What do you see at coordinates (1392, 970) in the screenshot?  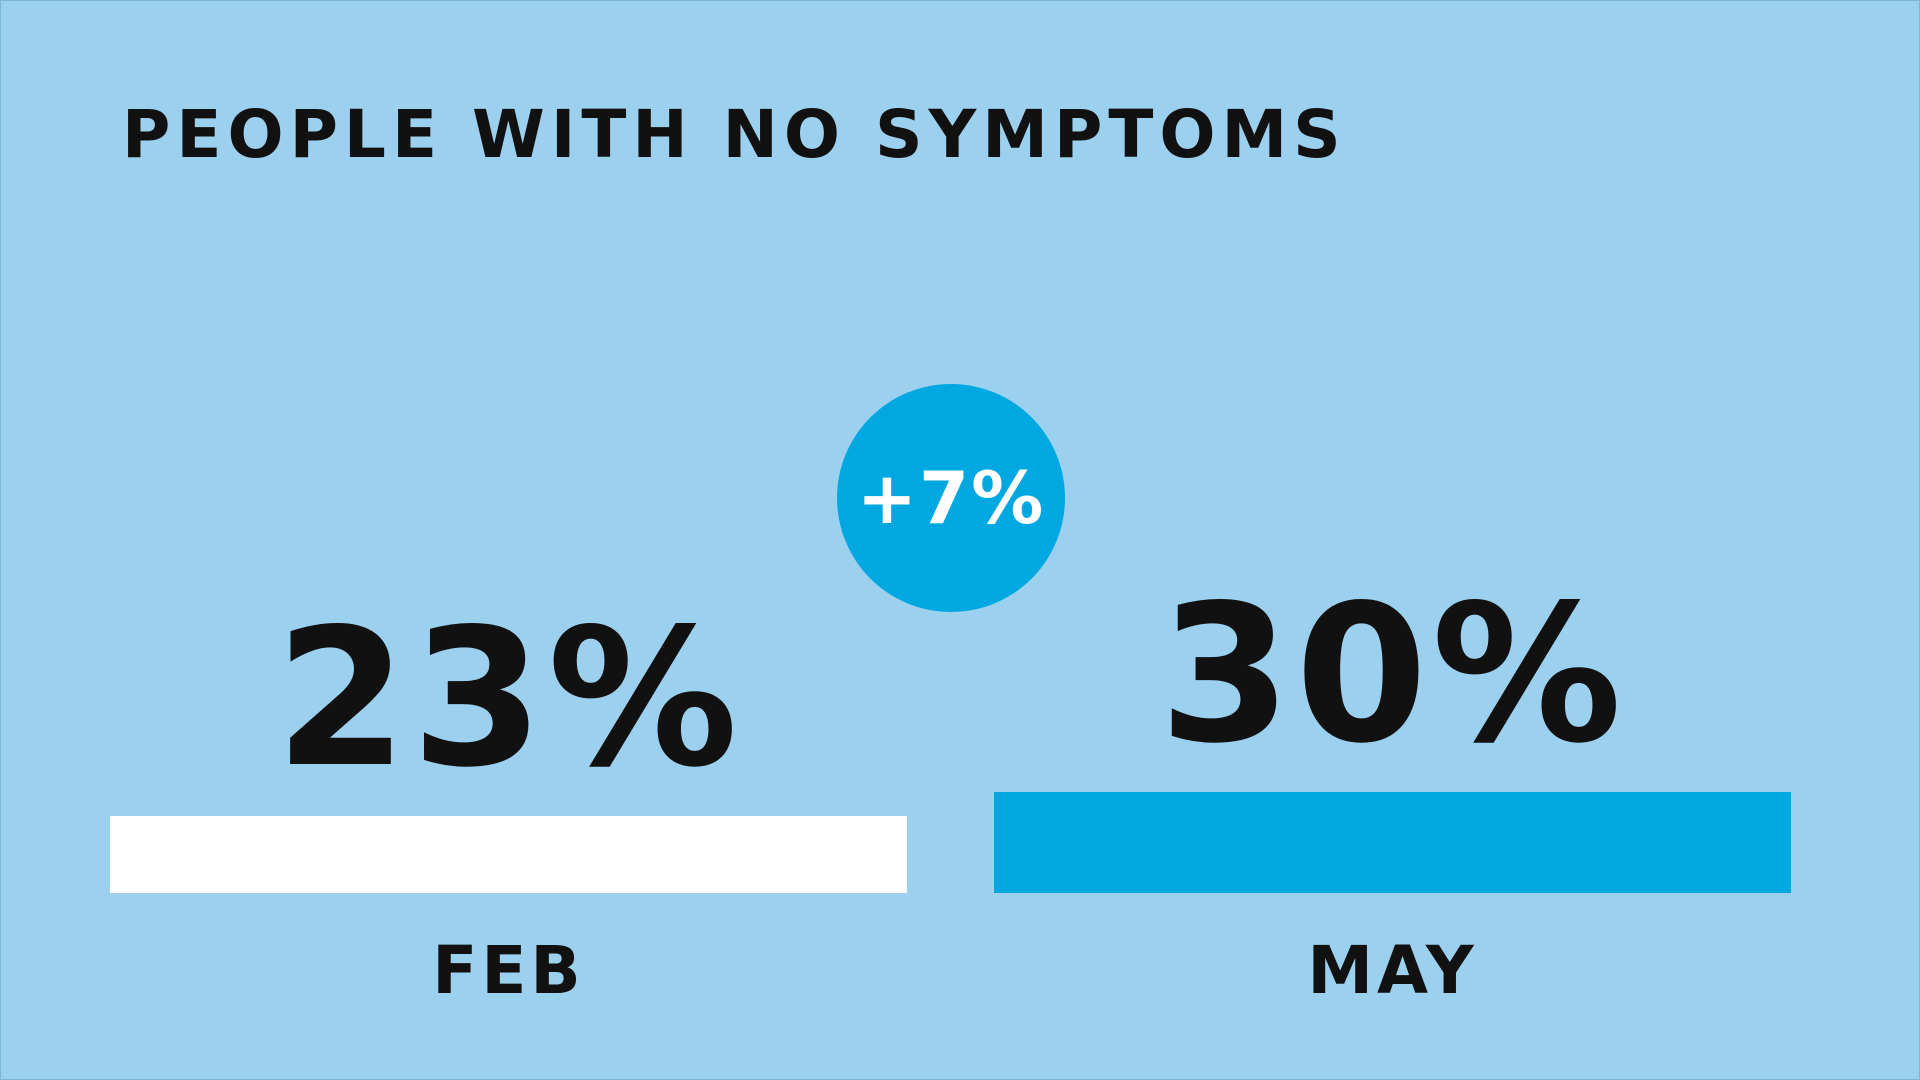 I see `category-label-may: MAY` at bounding box center [1392, 970].